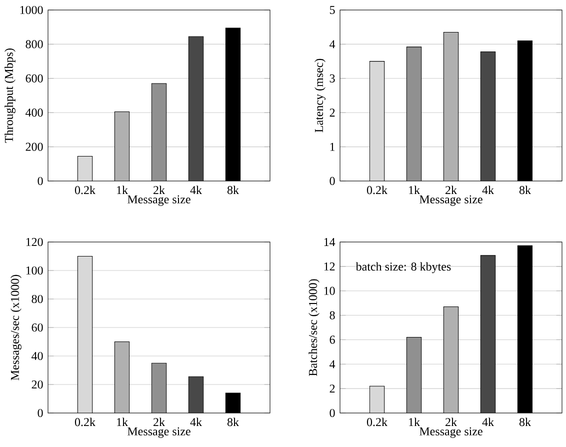 This screenshot has height=447, width=566. What do you see at coordinates (34, 242) in the screenshot?
I see `y-tick-label: 120` at bounding box center [34, 242].